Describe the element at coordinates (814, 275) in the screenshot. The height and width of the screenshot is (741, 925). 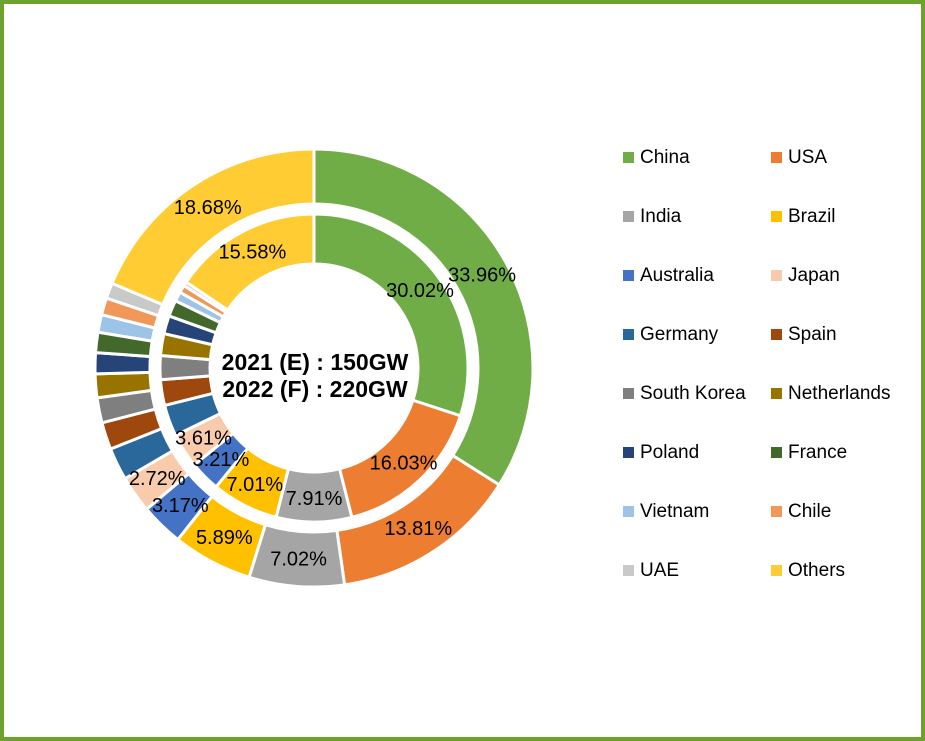
I see `legend-label-japan: Japan` at that location.